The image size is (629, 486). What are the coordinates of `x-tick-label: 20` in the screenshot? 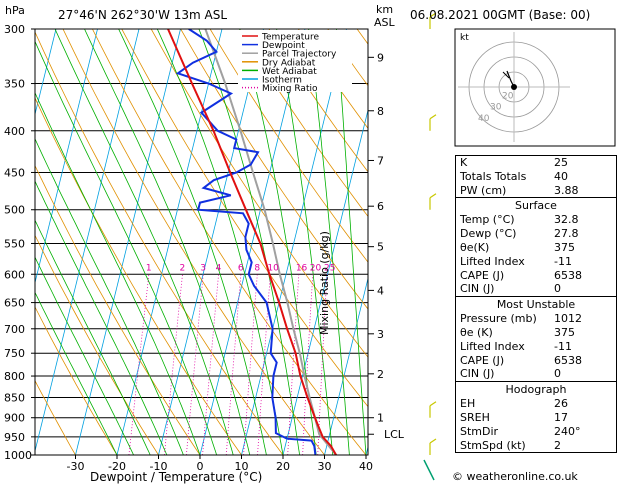 It's located at (283, 466).